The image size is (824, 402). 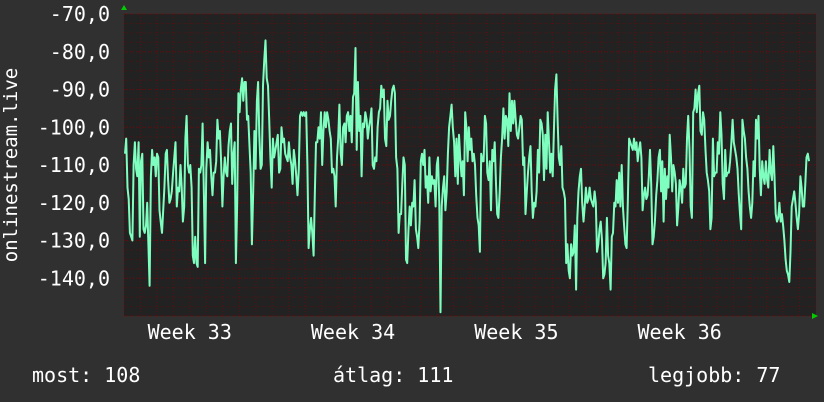 I want to click on y-tick-label: -110,0, so click(x=74, y=165).